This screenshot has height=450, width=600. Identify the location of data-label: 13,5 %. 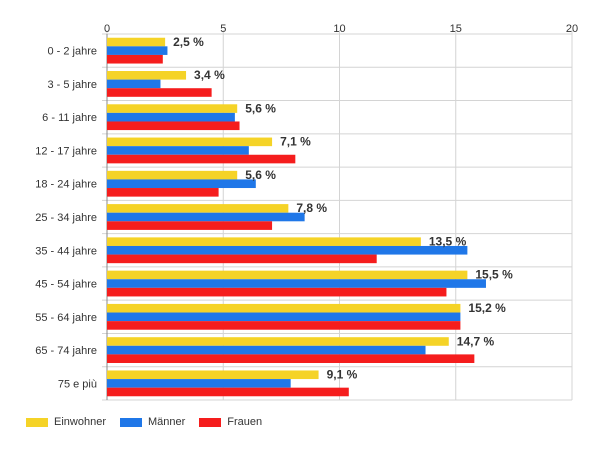
(448, 241).